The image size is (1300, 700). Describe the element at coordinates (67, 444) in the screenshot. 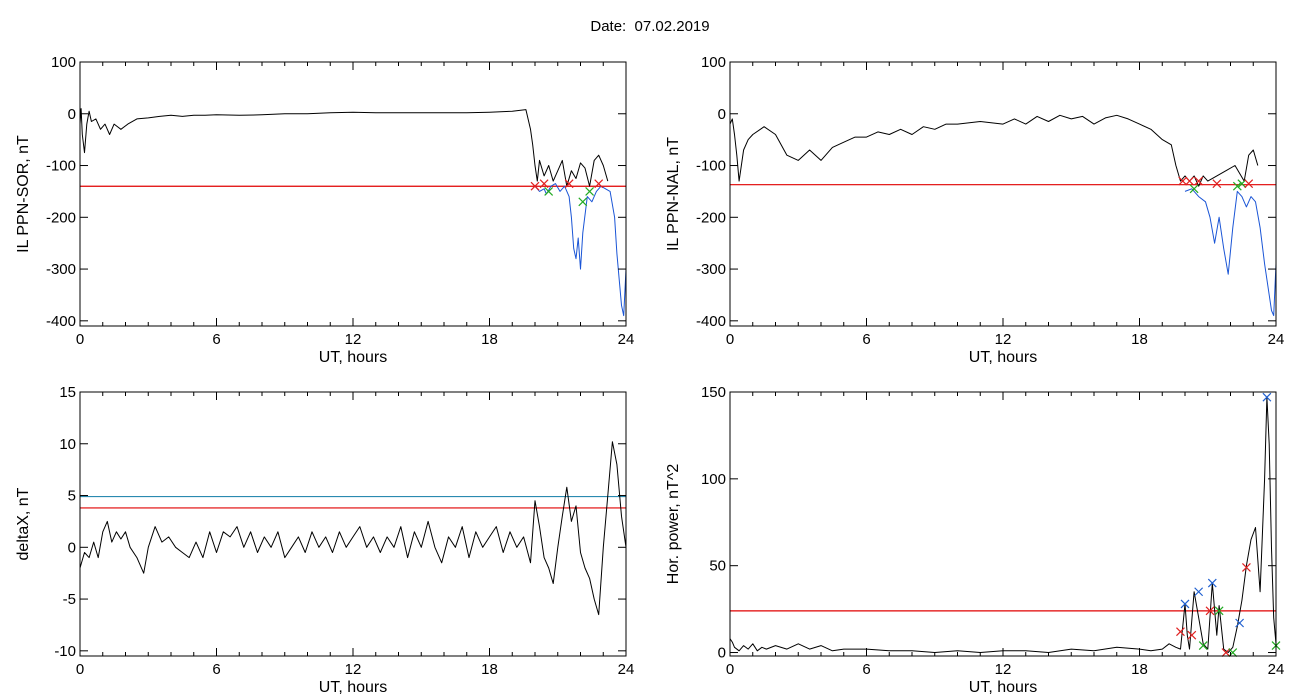

I see `y-tick-label: 10` at that location.